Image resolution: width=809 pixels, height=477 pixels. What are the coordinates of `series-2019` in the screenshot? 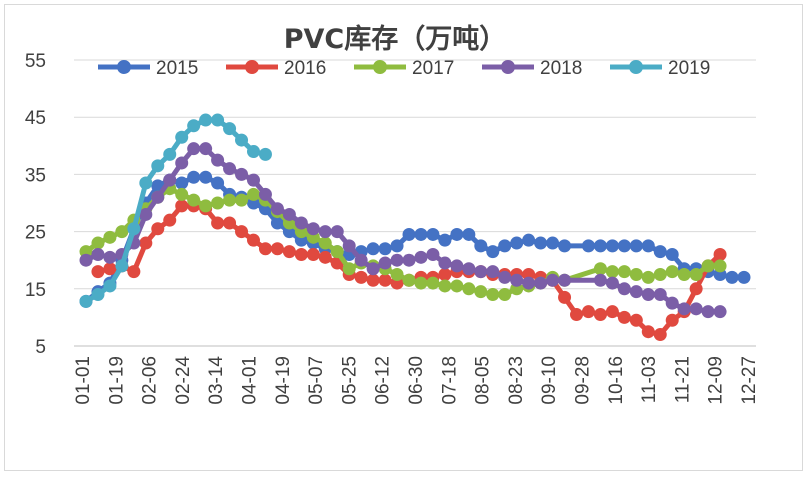 It's located at (175, 210).